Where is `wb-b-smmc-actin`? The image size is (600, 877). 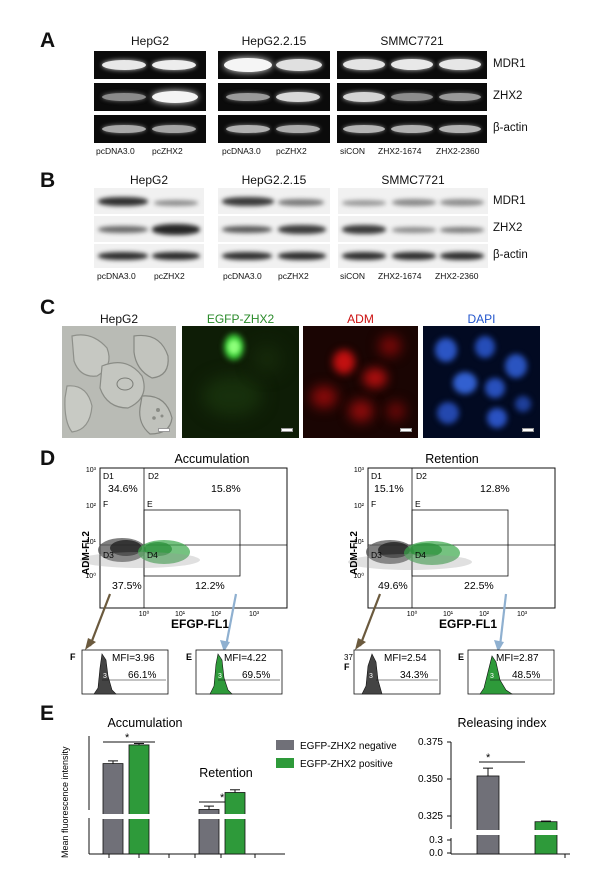
wb-b-smmc-actin is located at coordinates (413, 256).